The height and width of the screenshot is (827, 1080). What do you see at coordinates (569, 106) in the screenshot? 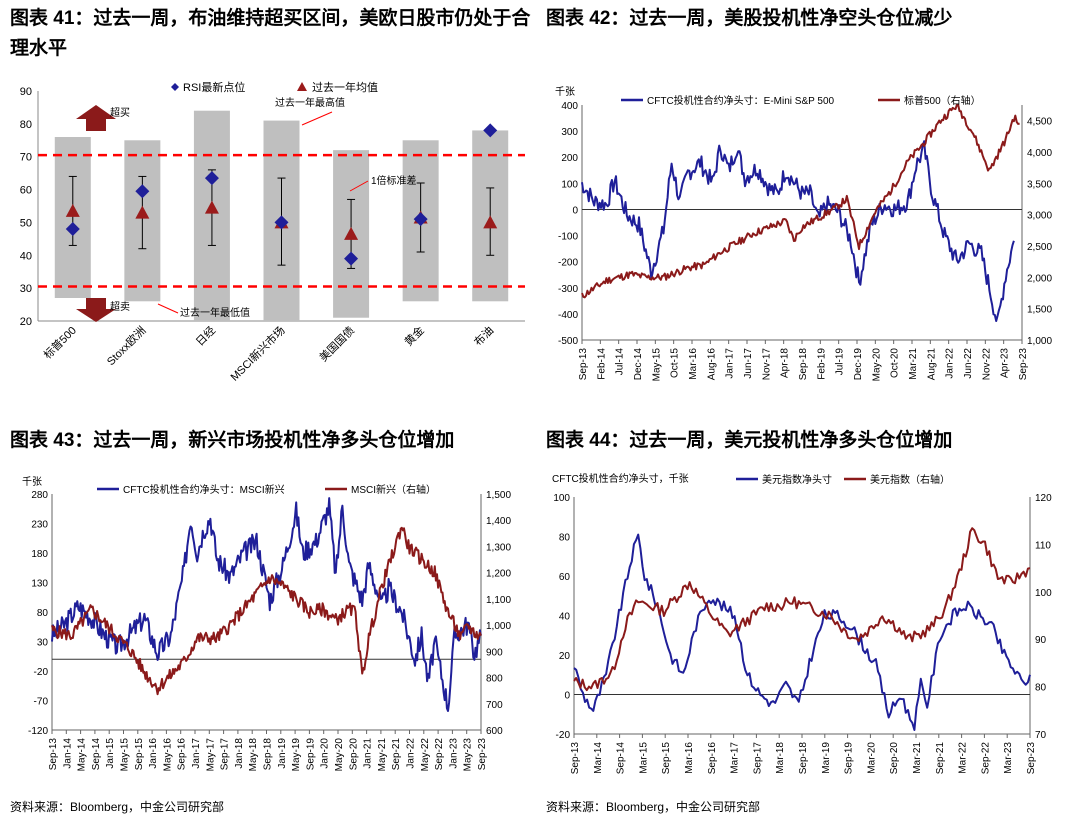
I see `left-y-tick-label: 400` at bounding box center [569, 106].